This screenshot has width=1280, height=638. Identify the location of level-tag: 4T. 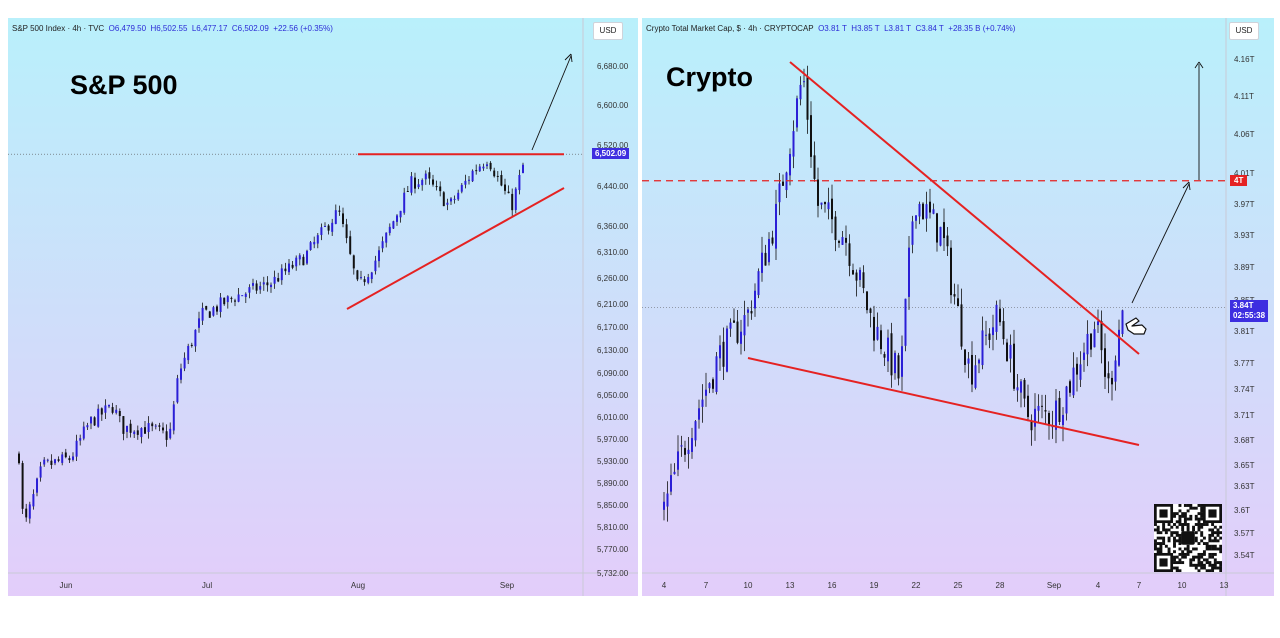
(1239, 180).